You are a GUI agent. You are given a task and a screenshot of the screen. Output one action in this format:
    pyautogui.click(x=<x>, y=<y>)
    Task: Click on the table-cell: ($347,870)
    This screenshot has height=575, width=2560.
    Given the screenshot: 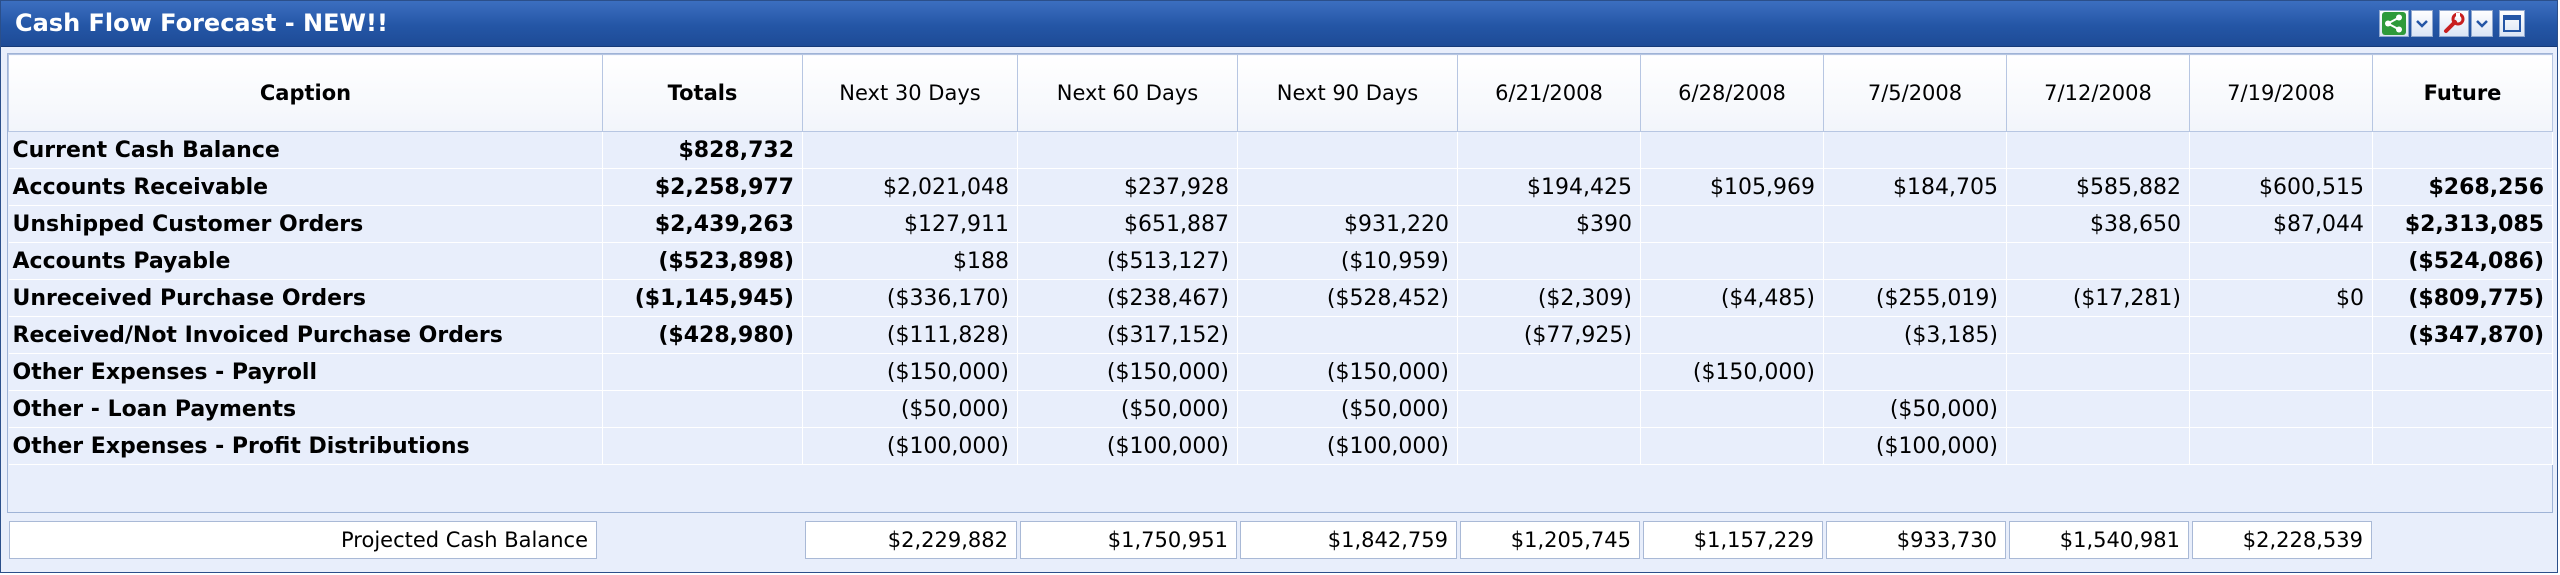 What is the action you would take?
    pyautogui.click(x=2462, y=335)
    